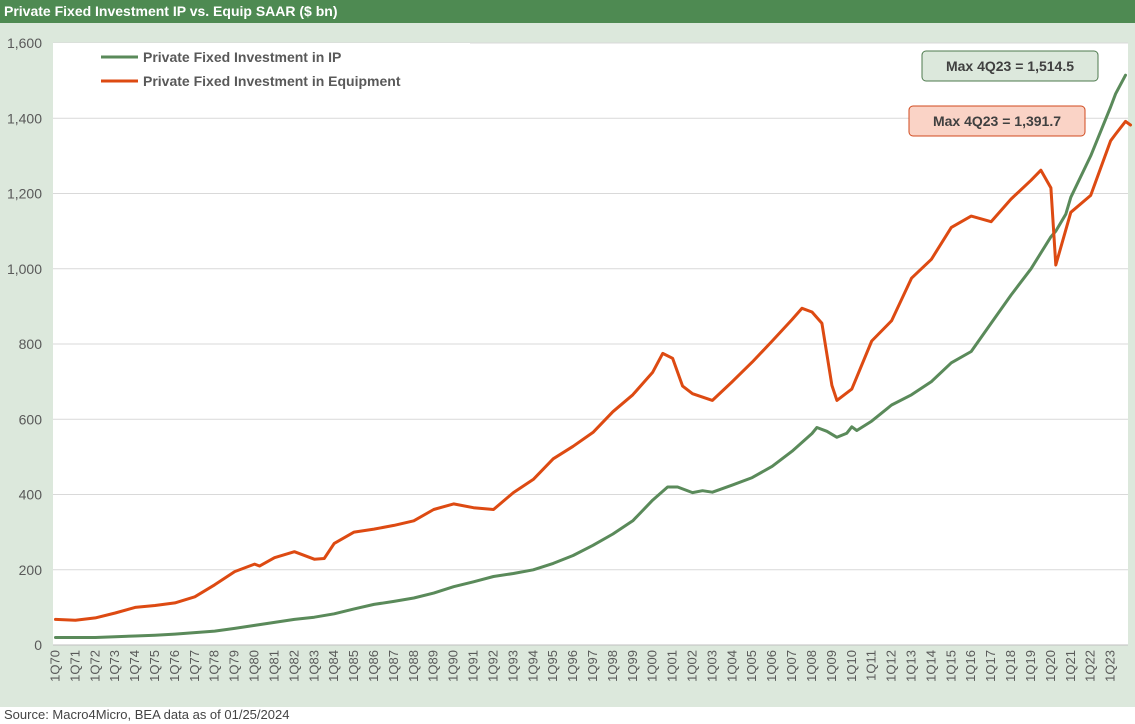 Image resolution: width=1135 pixels, height=724 pixels. Describe the element at coordinates (492, 666) in the screenshot. I see `x-tick-label: 1Q92` at that location.